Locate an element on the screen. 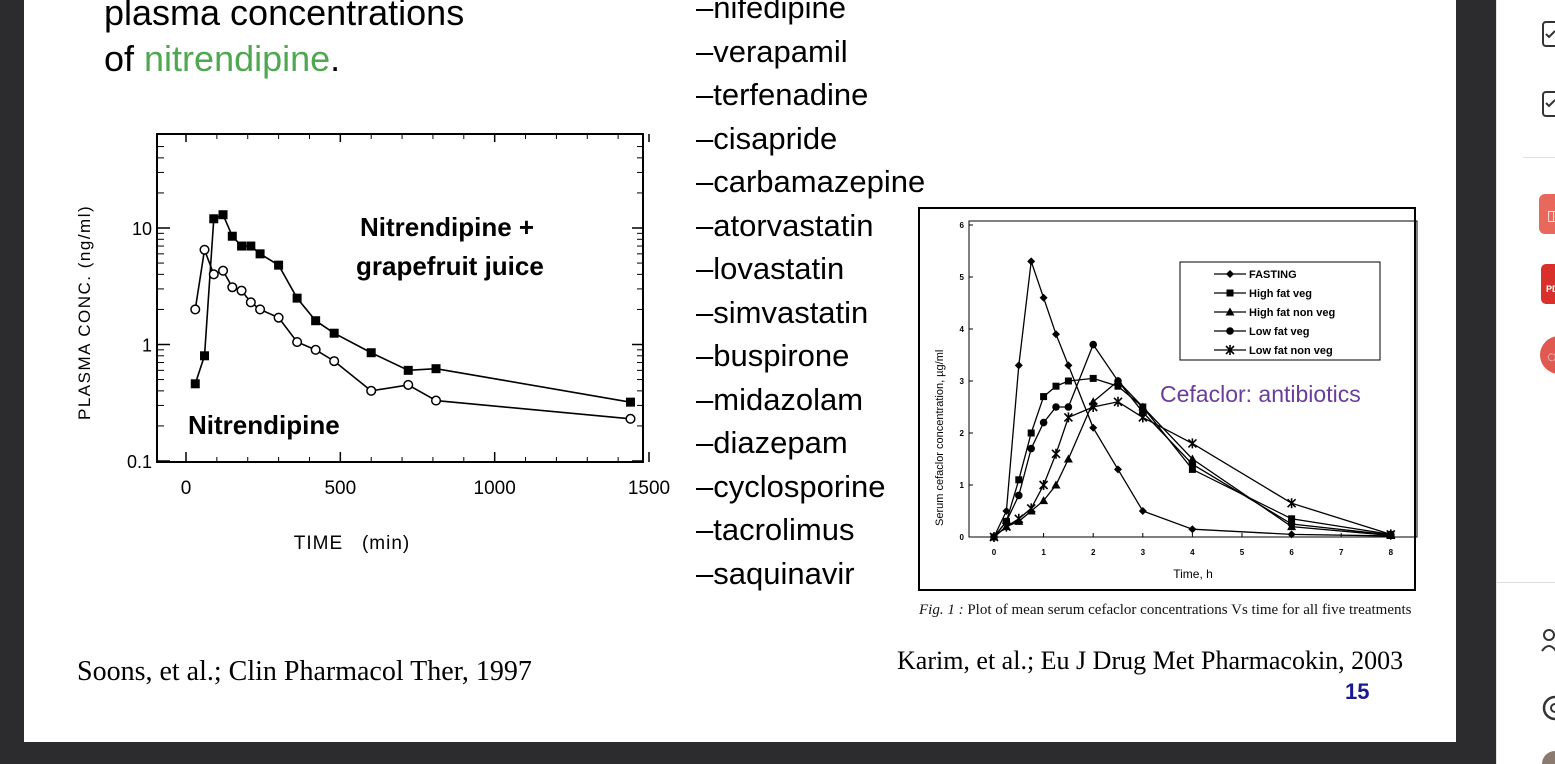 This screenshot has width=1555, height=764. drug-item: –midazolam is located at coordinates (780, 399).